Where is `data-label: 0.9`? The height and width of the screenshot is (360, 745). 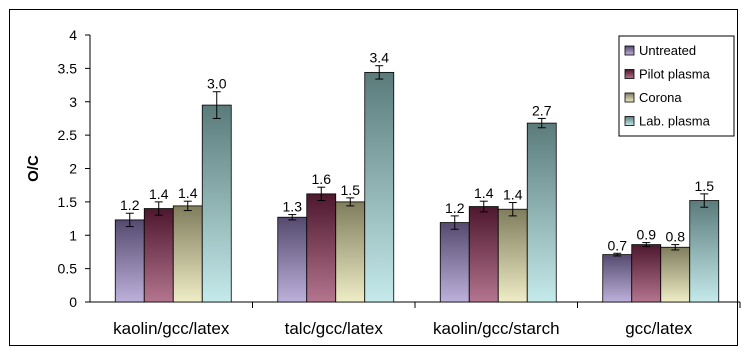 data-label: 0.9 is located at coordinates (647, 235).